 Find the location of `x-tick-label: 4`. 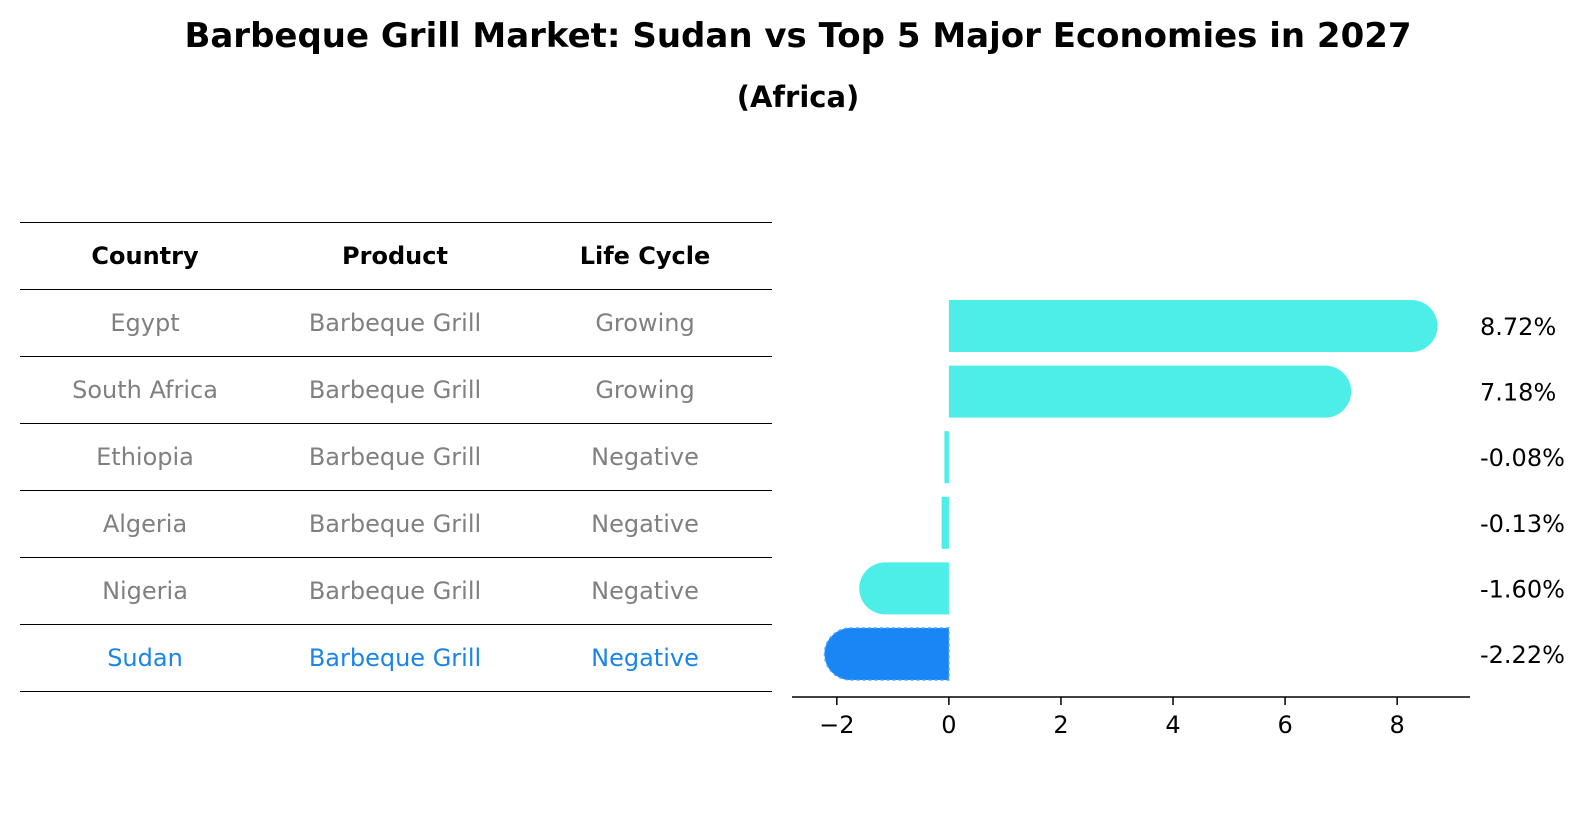

x-tick-label: 4 is located at coordinates (1172, 725).